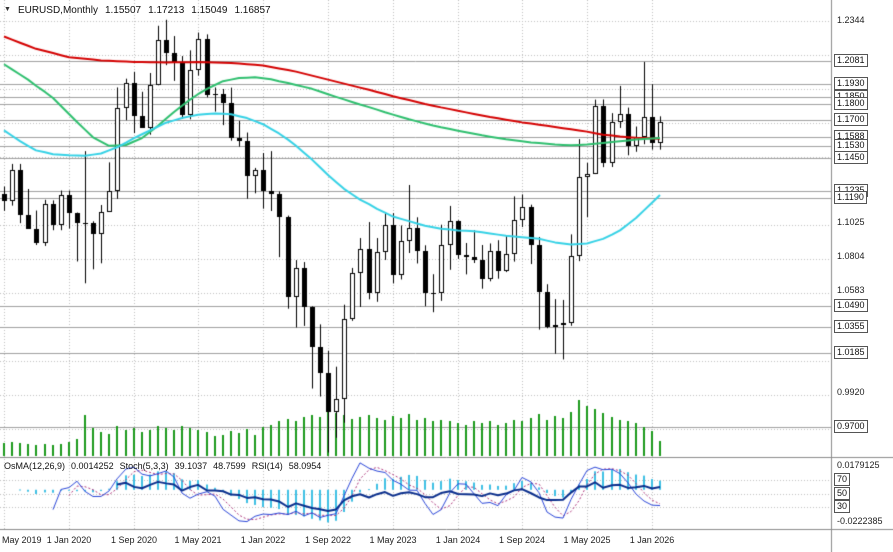  I want to click on price-level-label: 1.1190, so click(850, 197).